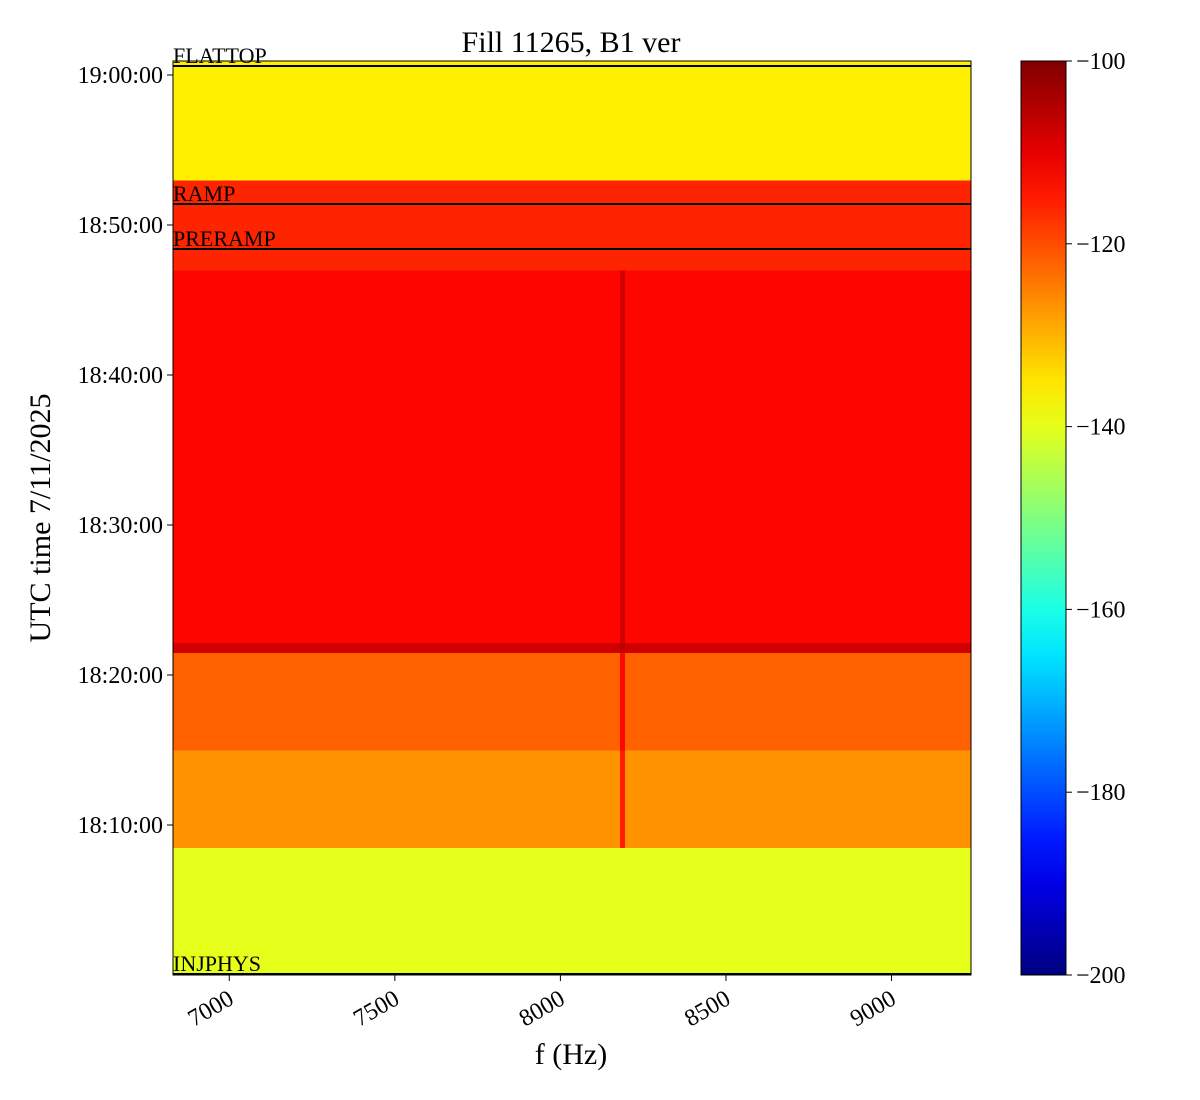  Describe the element at coordinates (1101, 428) in the screenshot. I see `colorbar-tick-label: −140` at that location.